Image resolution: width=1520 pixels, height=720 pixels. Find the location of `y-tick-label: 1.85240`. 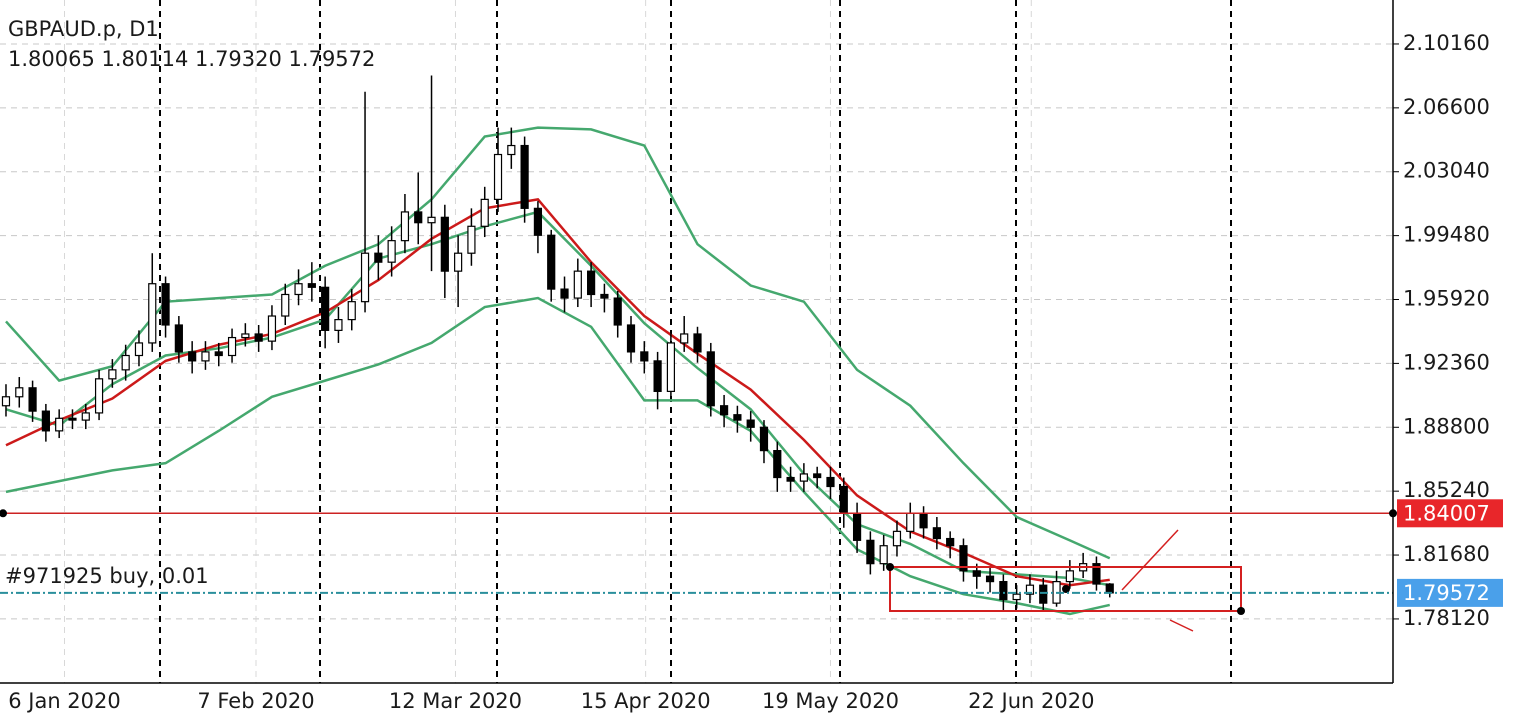

y-tick-label: 1.85240 is located at coordinates (1446, 490).